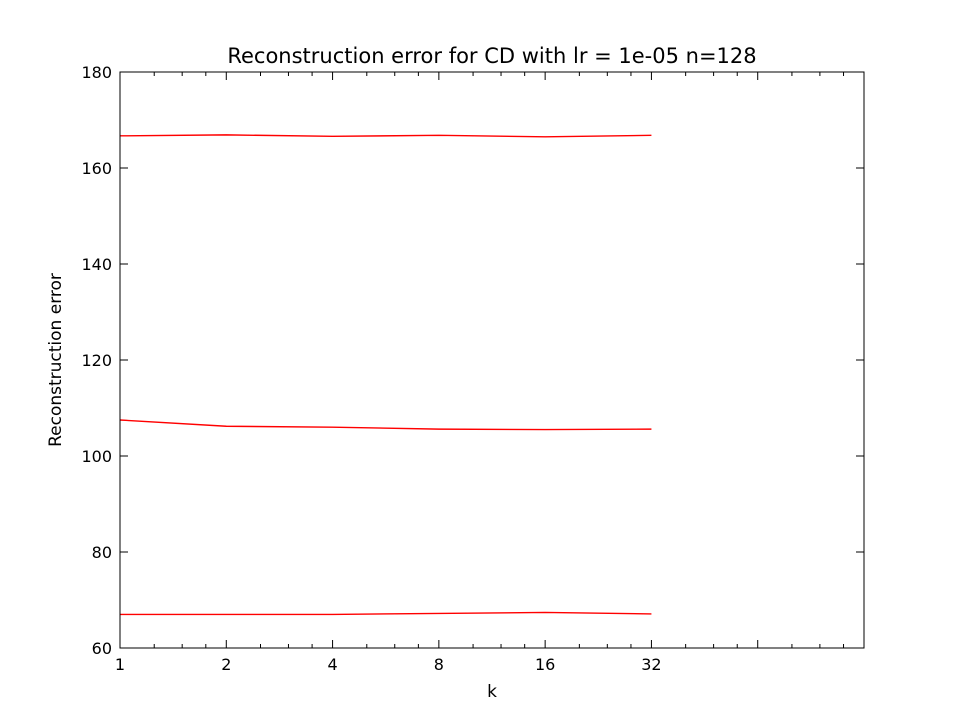  Describe the element at coordinates (56, 360) in the screenshot. I see `y-axis-title: Reconstruction error` at that location.